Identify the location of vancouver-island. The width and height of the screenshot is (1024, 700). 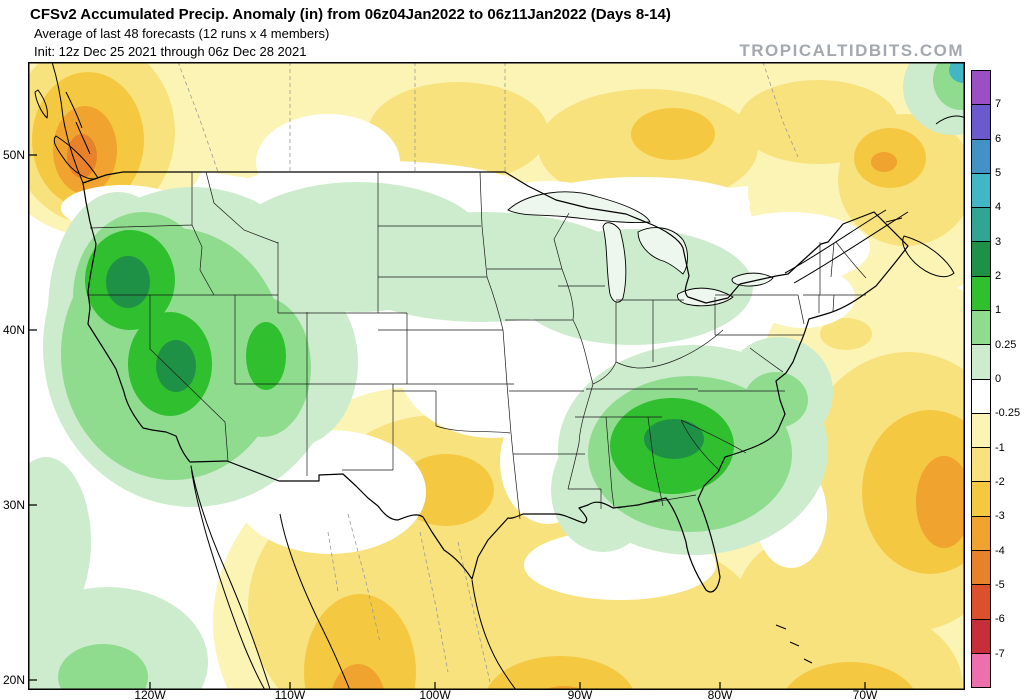
(76, 157).